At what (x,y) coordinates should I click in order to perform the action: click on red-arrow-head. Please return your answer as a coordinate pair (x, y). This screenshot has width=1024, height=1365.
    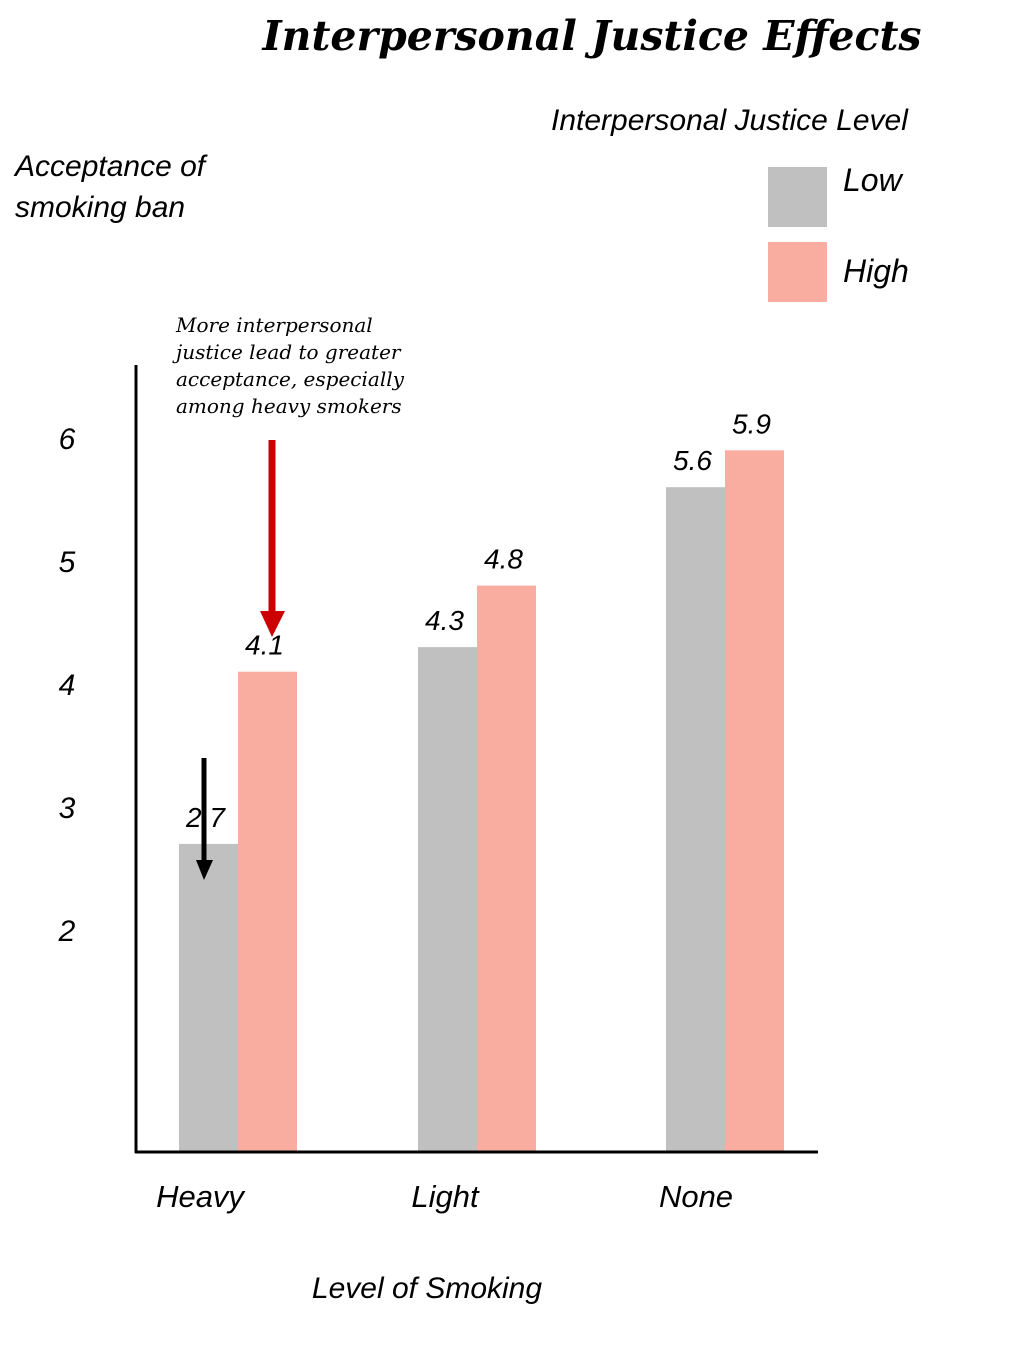
    Looking at the image, I should click on (272, 624).